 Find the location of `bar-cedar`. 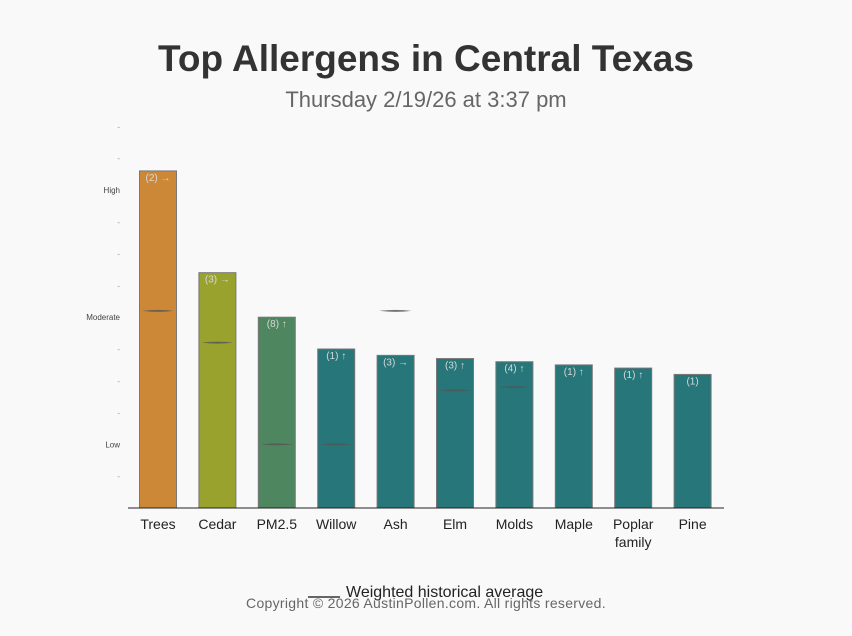

bar-cedar is located at coordinates (217, 390).